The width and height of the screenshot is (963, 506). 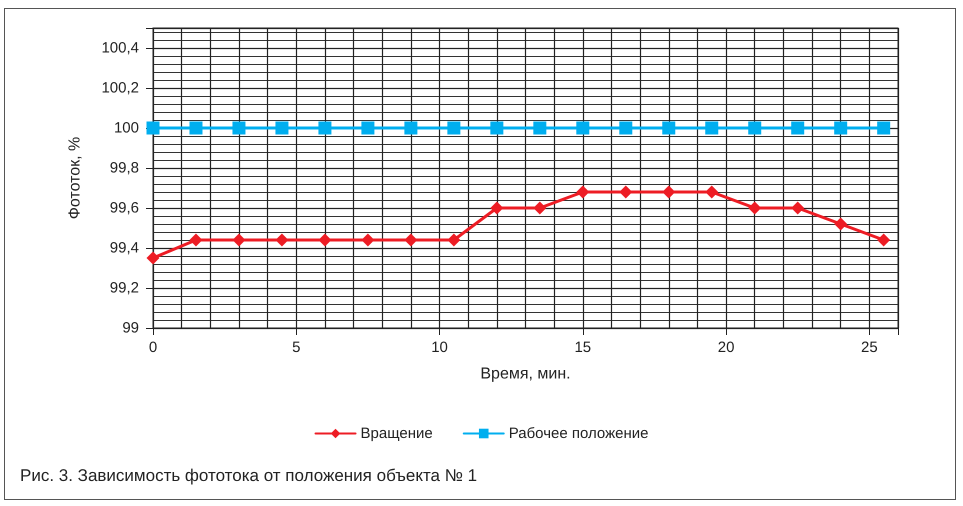 What do you see at coordinates (153, 347) in the screenshot?
I see `x-tick-label: 0` at bounding box center [153, 347].